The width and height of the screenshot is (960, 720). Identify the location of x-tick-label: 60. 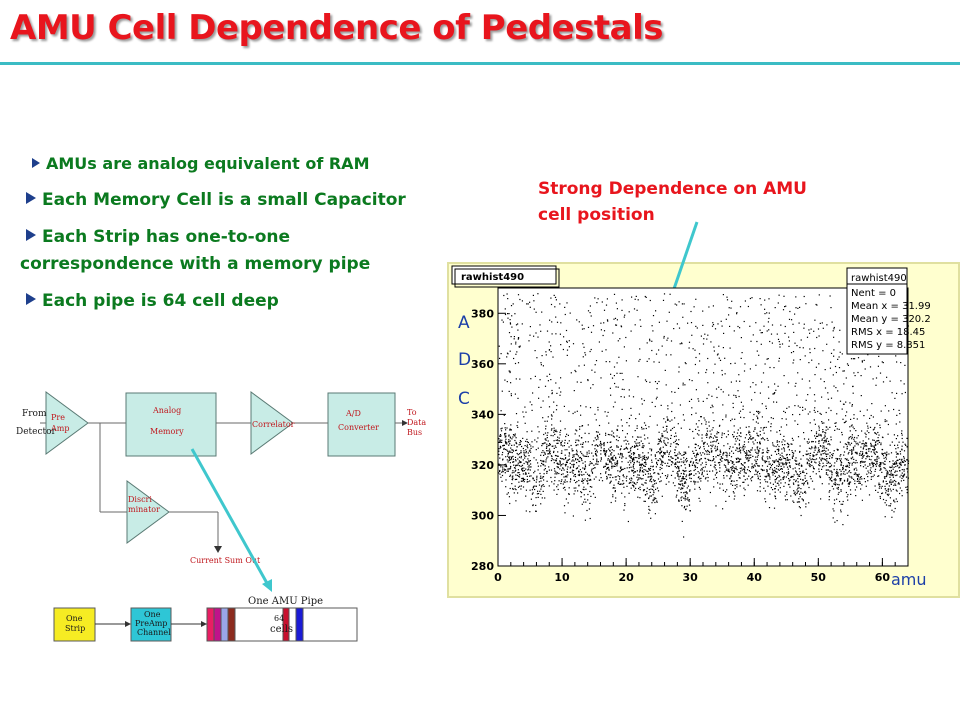
(883, 577).